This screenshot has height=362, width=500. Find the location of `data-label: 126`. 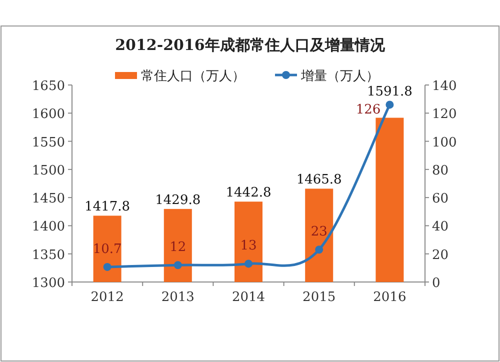

data-label: 126 is located at coordinates (368, 110).